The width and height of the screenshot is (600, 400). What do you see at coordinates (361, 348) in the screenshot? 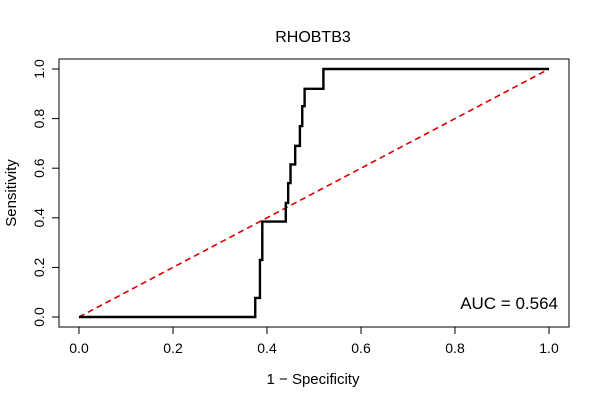
I see `x-tick-label: 0.6` at bounding box center [361, 348].